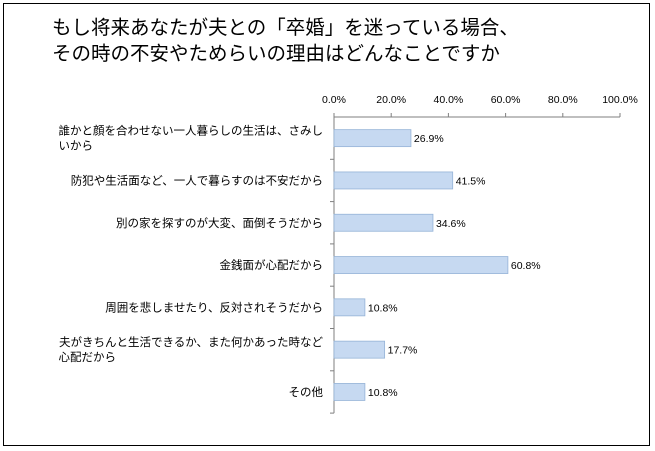 The width and height of the screenshot is (655, 451). I want to click on category-label: 防犯や生活面など、一人で暮らすのは不安だから, so click(197, 180).